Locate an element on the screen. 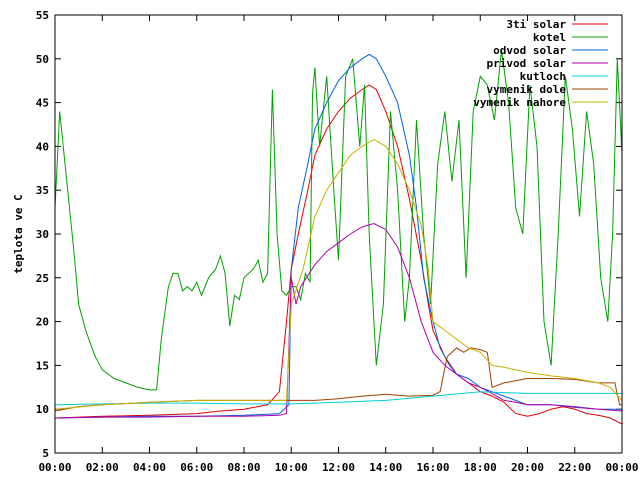  series-line-kutloch is located at coordinates (338, 398).